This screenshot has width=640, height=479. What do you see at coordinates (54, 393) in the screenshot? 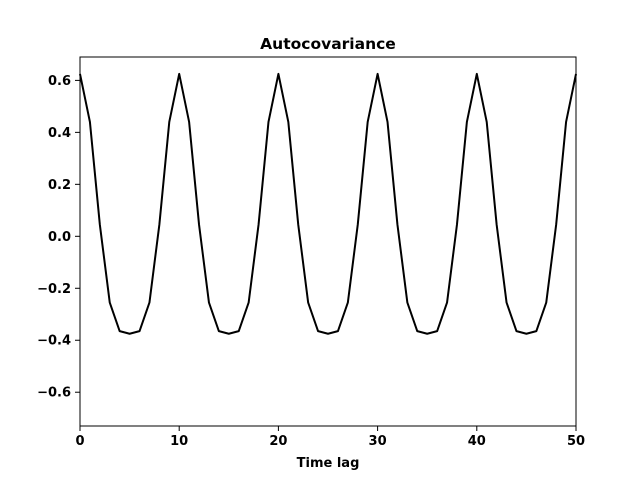
I see `y-tick-label: −0.6` at bounding box center [54, 393].